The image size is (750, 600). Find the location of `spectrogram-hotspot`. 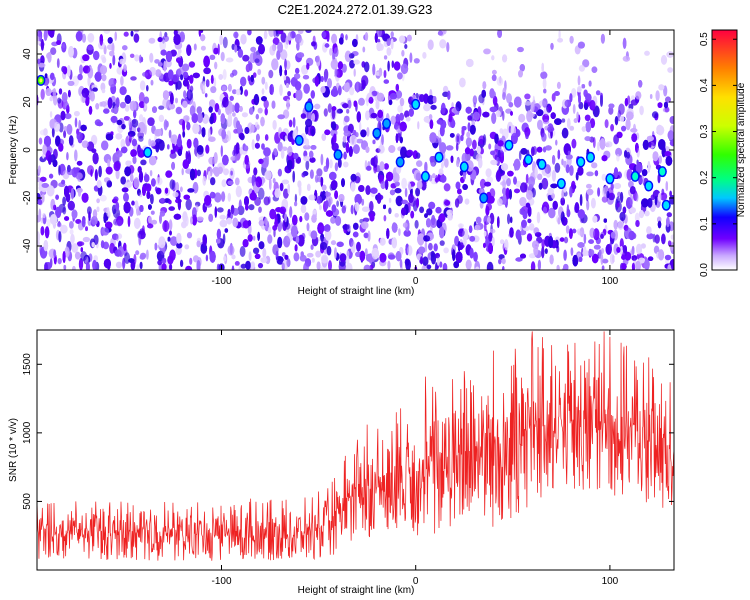

spectrogram-hotspot is located at coordinates (590, 157).